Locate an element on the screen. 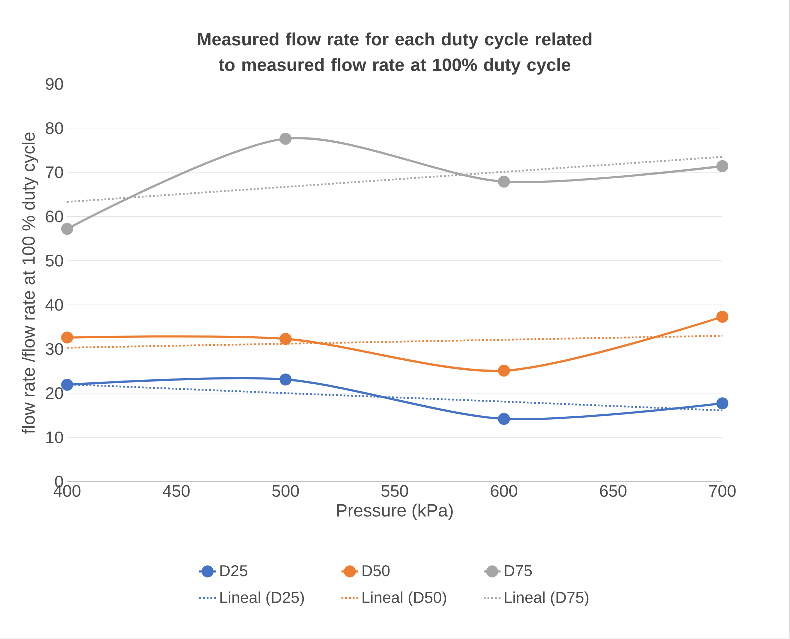 This screenshot has width=790, height=639. x-tick-label: 700 is located at coordinates (723, 491).